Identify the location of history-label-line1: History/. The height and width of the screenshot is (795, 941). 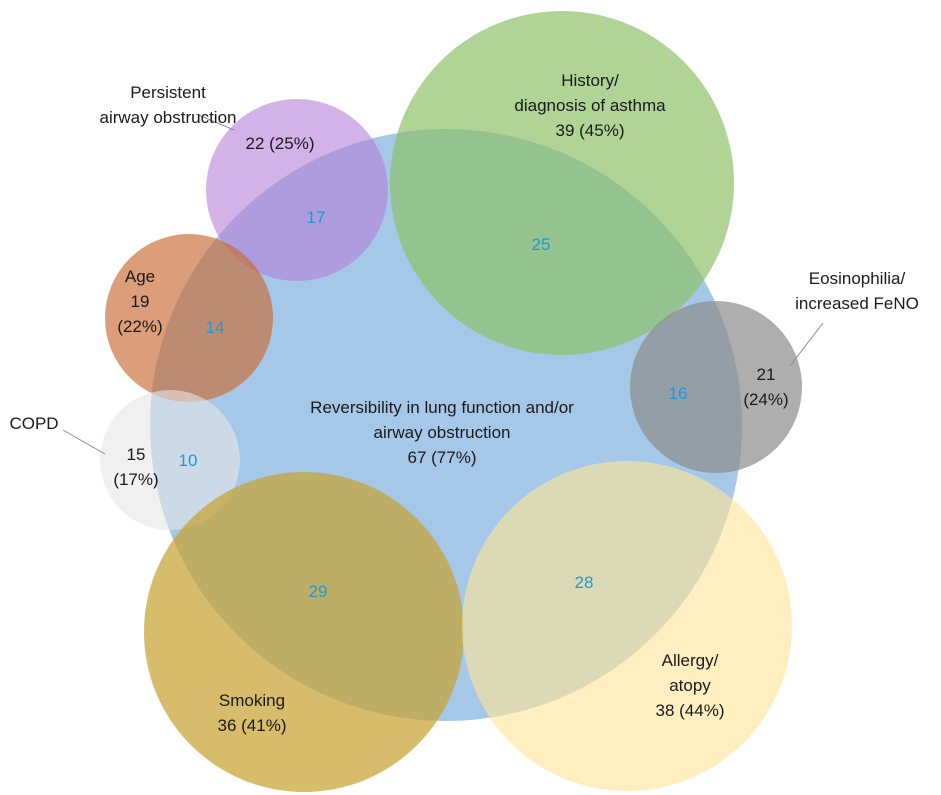
(590, 80).